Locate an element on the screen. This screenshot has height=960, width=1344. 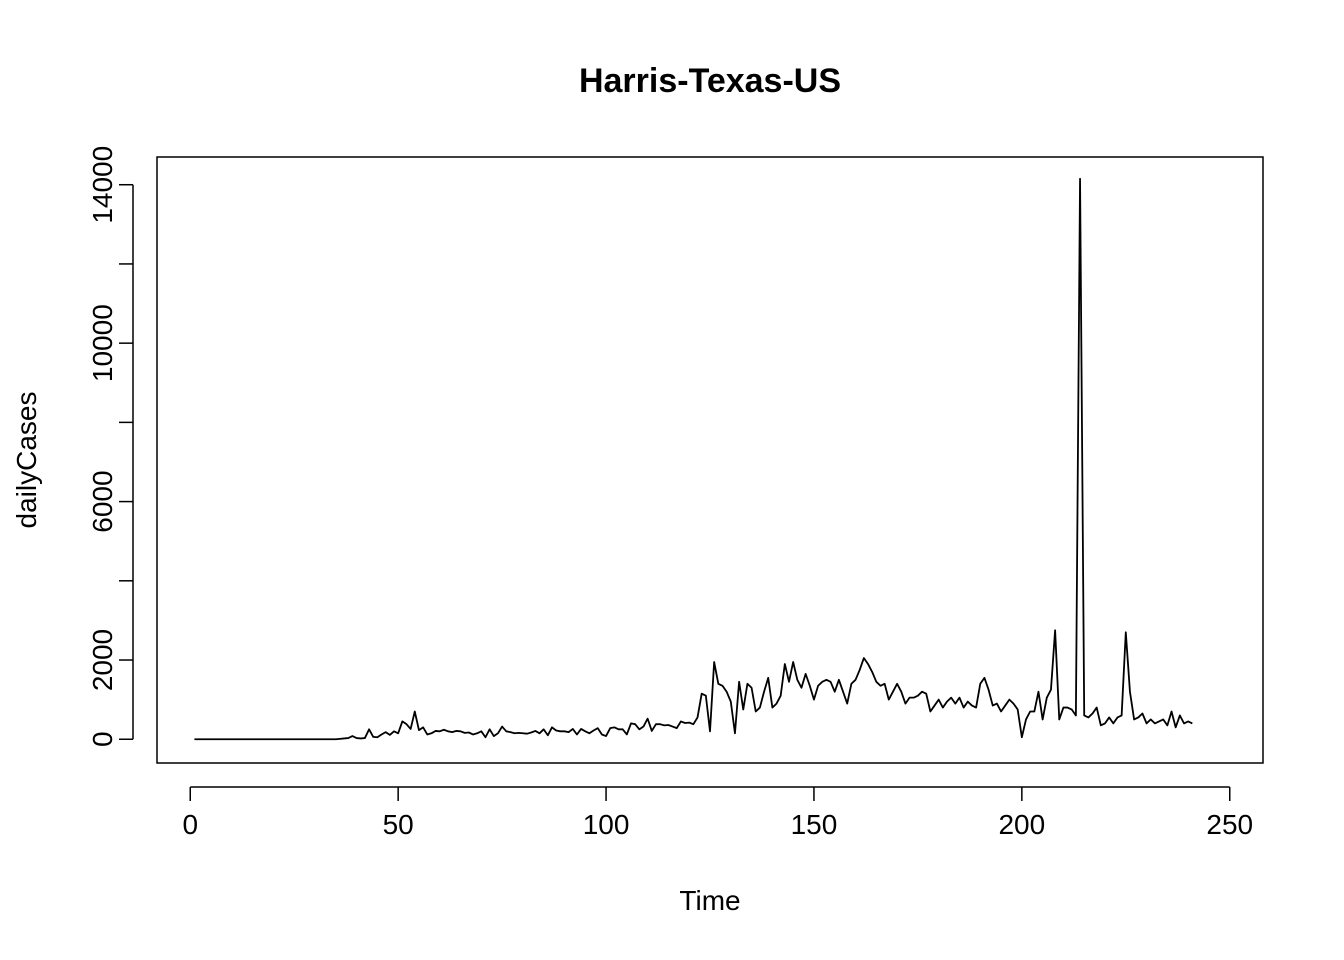
y-tick-label: 0 is located at coordinates (102, 739).